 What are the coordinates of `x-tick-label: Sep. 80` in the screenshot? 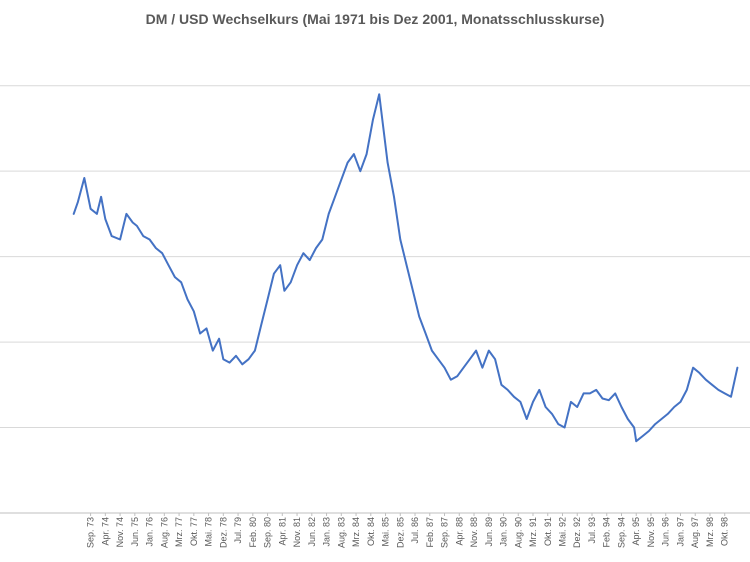 It's located at (268, 532).